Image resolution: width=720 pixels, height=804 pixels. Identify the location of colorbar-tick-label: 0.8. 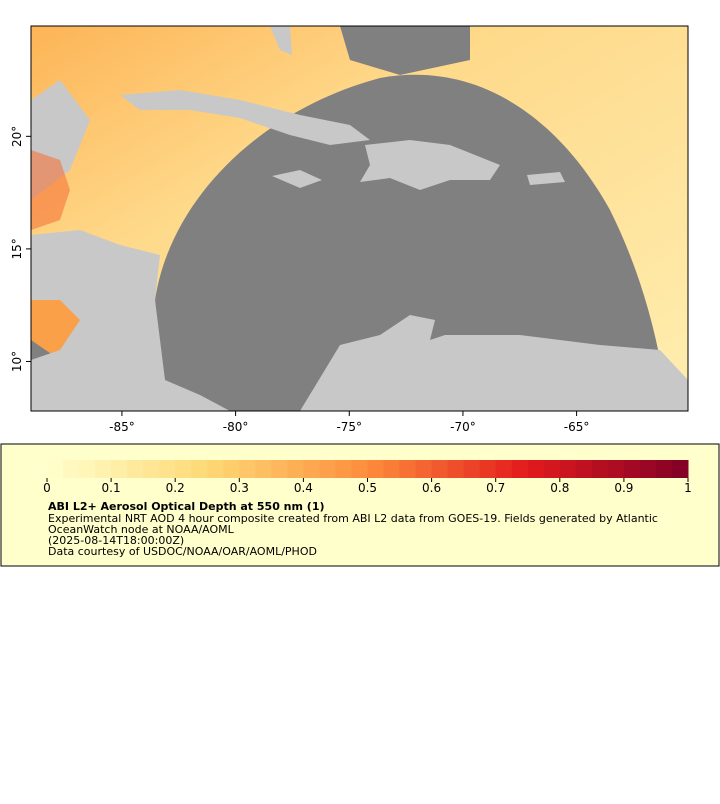
(559, 488).